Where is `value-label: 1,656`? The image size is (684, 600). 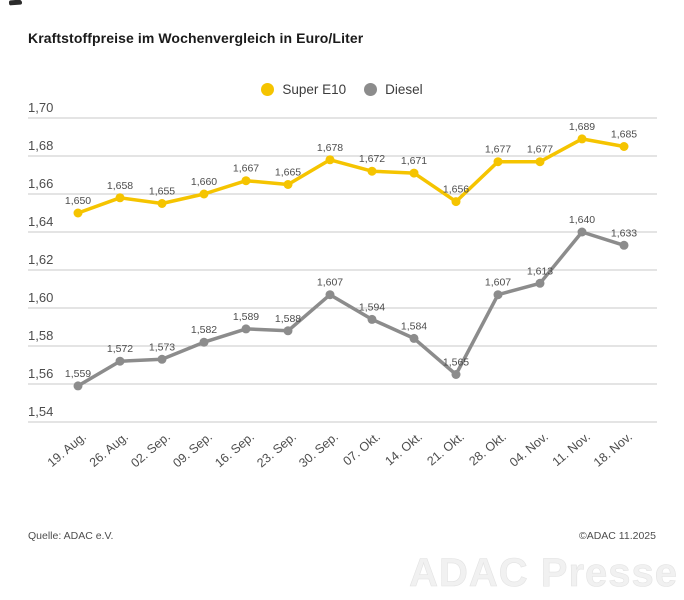
value-label: 1,656 is located at coordinates (456, 190).